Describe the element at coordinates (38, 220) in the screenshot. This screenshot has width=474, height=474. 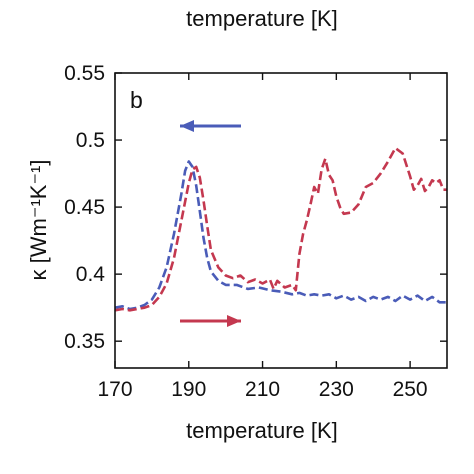
I see `y-axis-title: κ [Wm⁻¹K⁻¹]` at that location.